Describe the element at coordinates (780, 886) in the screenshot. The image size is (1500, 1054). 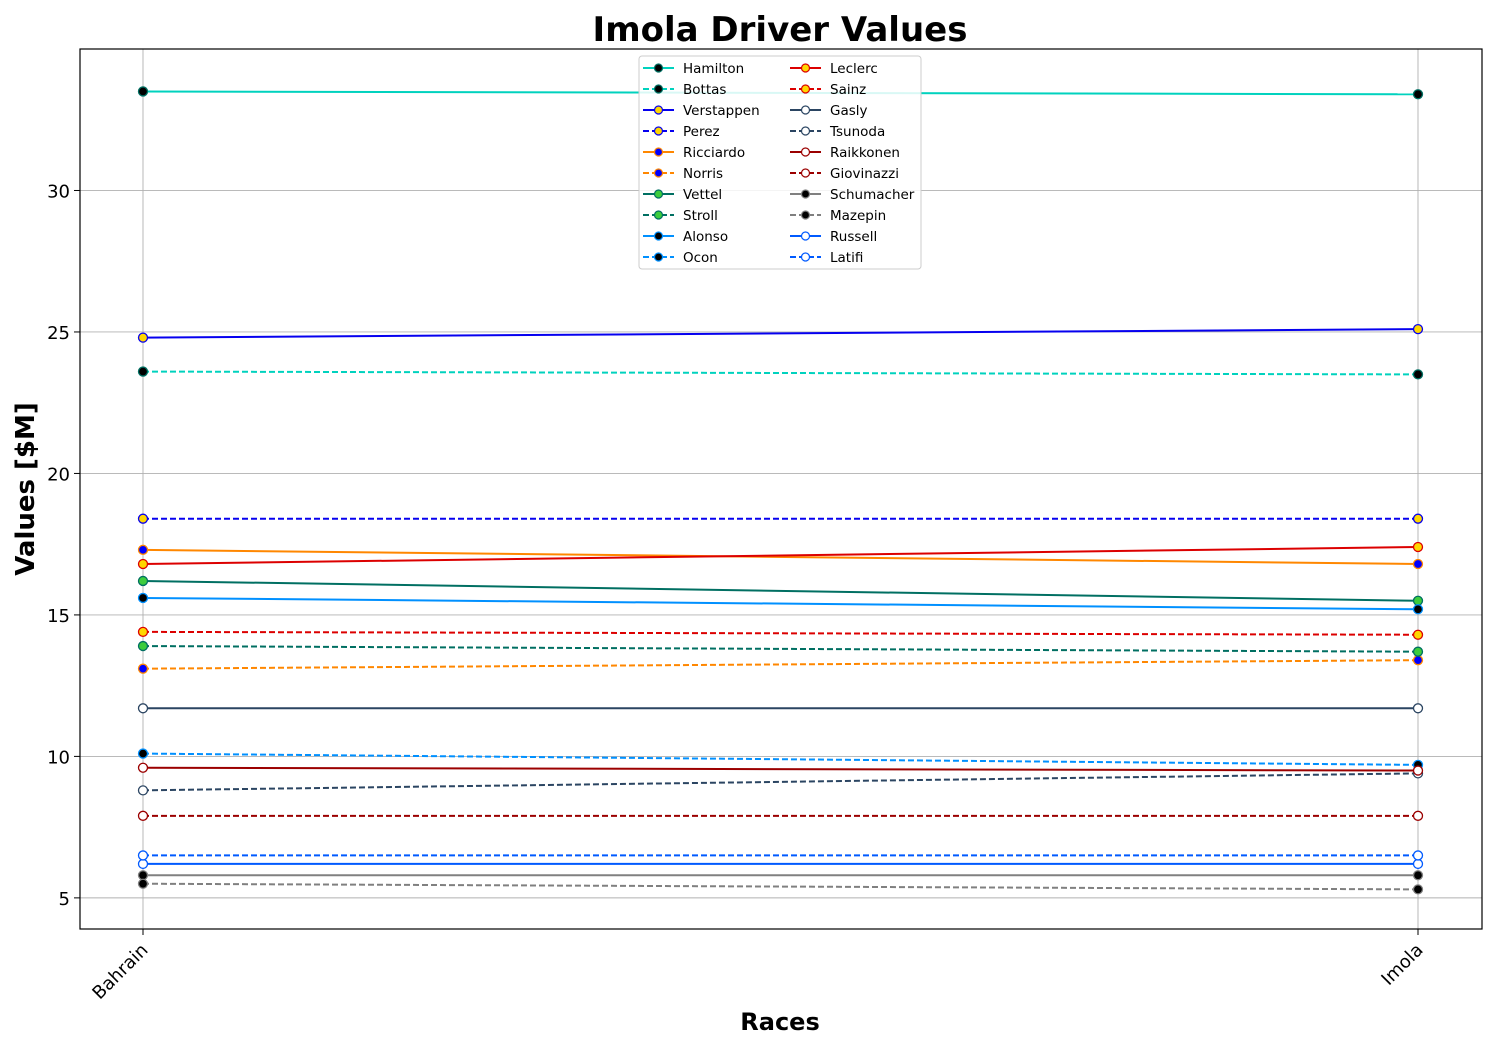
I see `series-line-mazepin` at that location.